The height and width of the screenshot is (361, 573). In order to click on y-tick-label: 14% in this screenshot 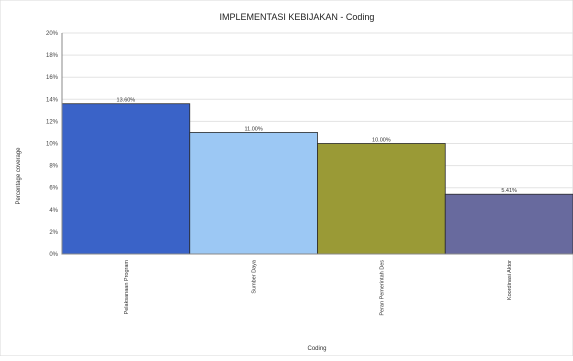, I will do `click(52, 100)`.